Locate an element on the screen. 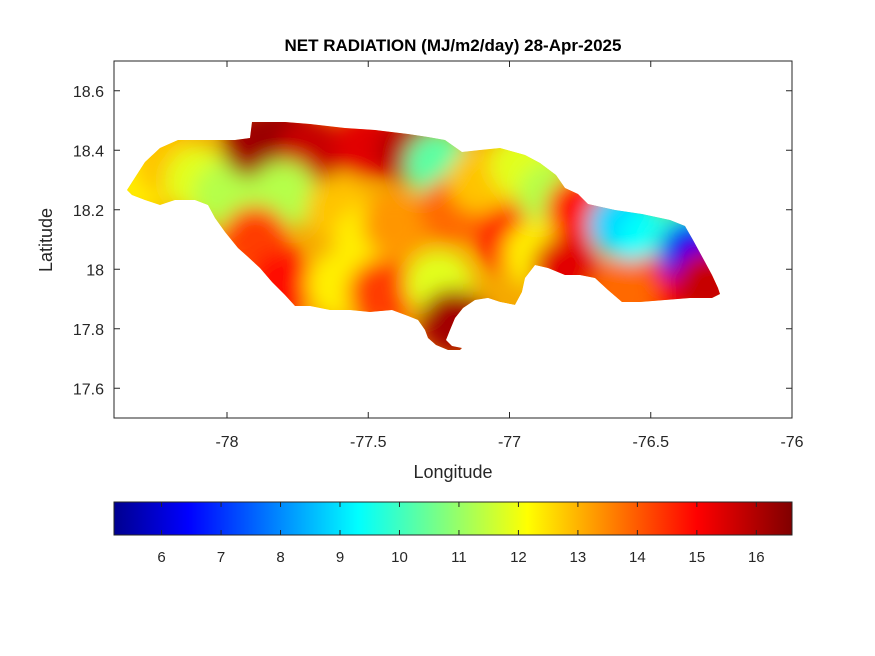 Image resolution: width=875 pixels, height=656 pixels. x-tick-label: -76 is located at coordinates (791, 442).